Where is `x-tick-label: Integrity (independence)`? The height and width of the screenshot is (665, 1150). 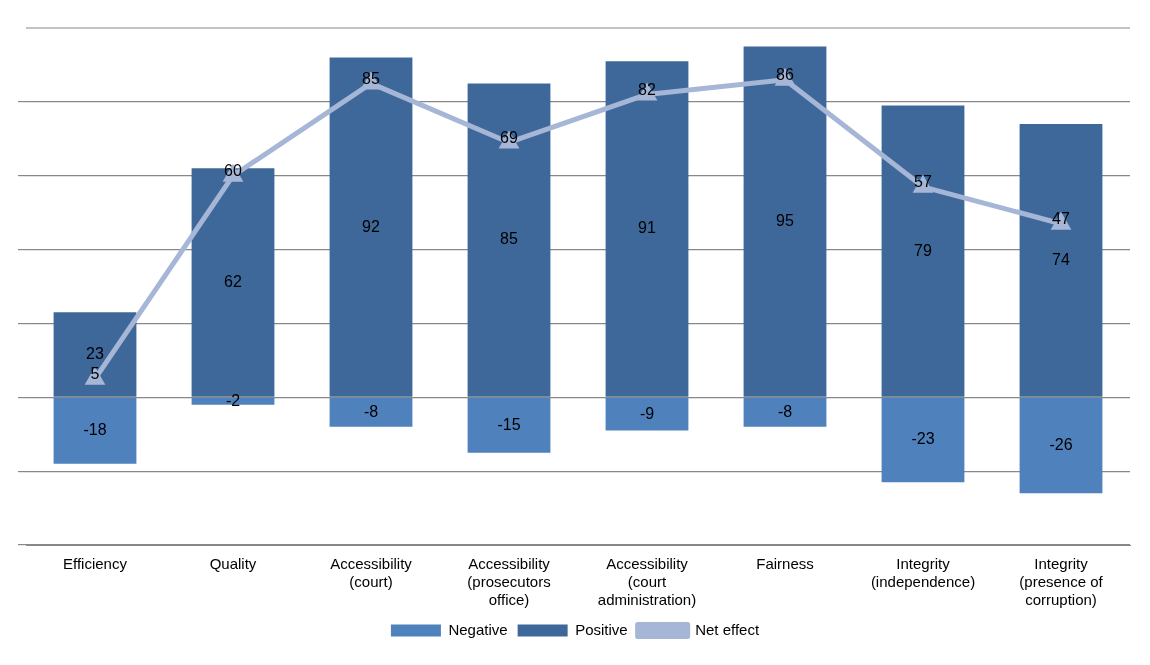
x-tick-label: Integrity (independence) is located at coordinates (923, 573).